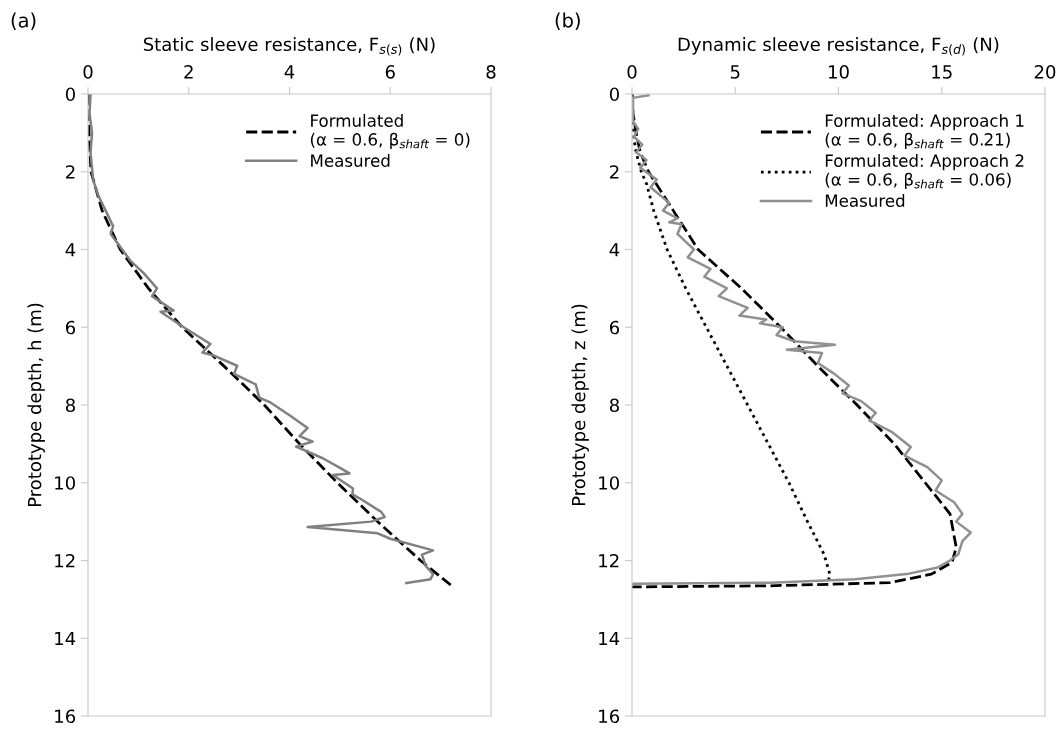 The width and height of the screenshot is (1063, 740). Describe the element at coordinates (491, 72) in the screenshot. I see `x-tick-label: 8` at that location.